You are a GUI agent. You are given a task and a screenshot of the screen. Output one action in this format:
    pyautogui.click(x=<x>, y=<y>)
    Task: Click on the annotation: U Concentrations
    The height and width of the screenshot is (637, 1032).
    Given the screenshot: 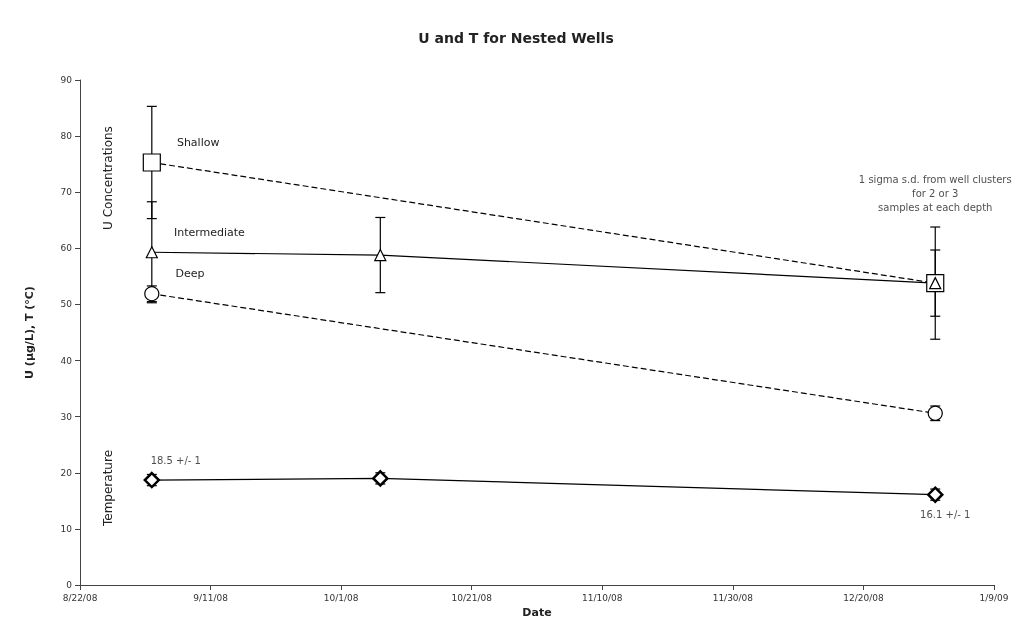 What is the action you would take?
    pyautogui.click(x=108, y=178)
    